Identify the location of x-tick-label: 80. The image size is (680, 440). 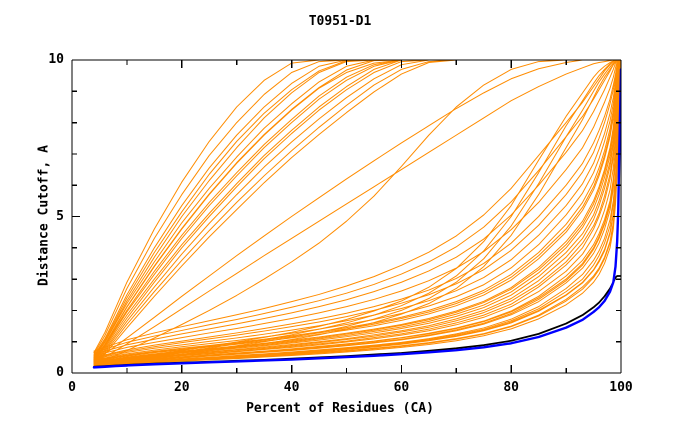
(511, 387).